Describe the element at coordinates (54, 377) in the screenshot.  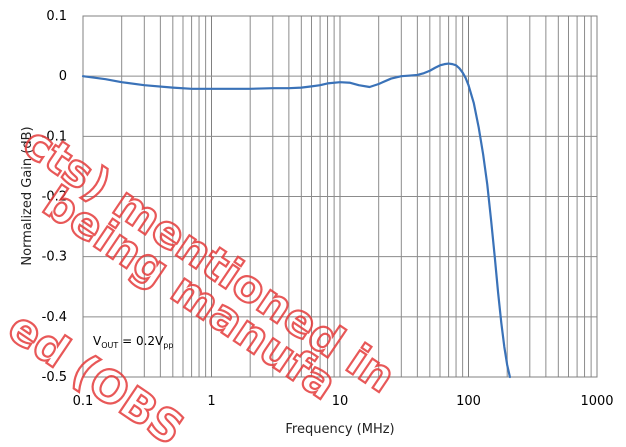
I see `y-tick-label: -0.5` at that location.